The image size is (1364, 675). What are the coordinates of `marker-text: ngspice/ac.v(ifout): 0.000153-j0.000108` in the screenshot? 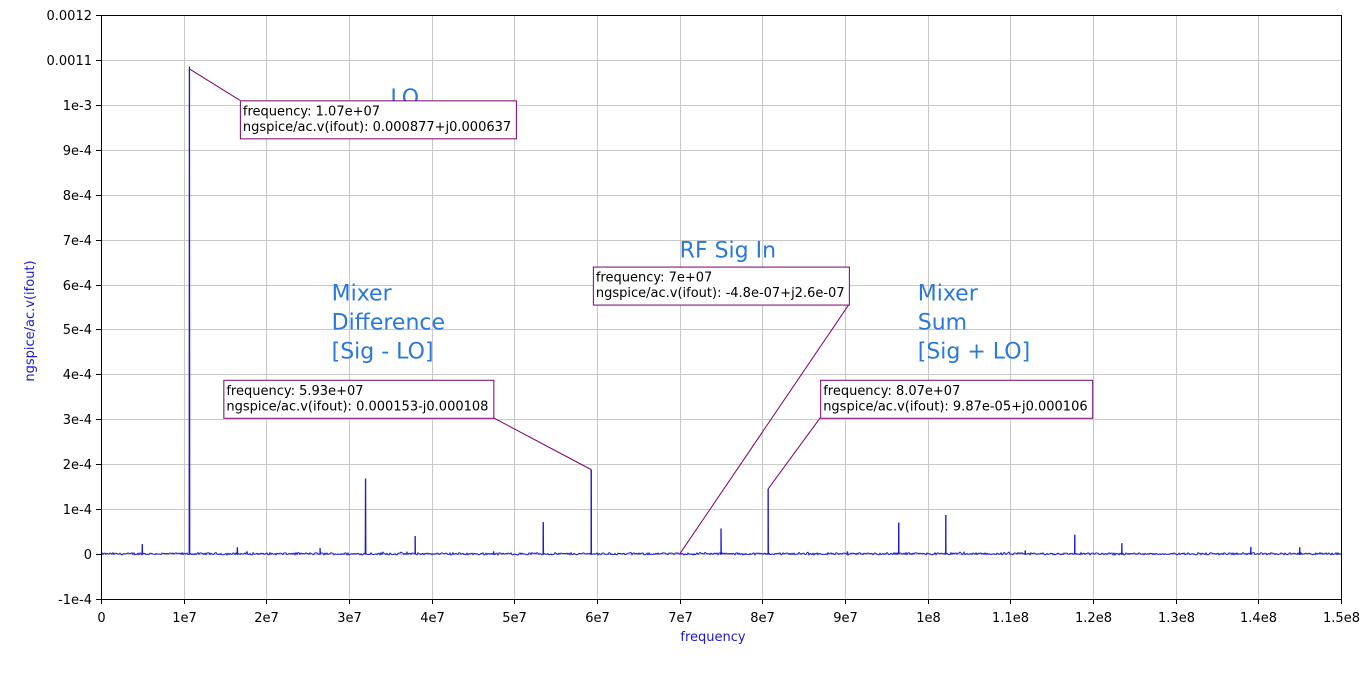 It's located at (357, 406).